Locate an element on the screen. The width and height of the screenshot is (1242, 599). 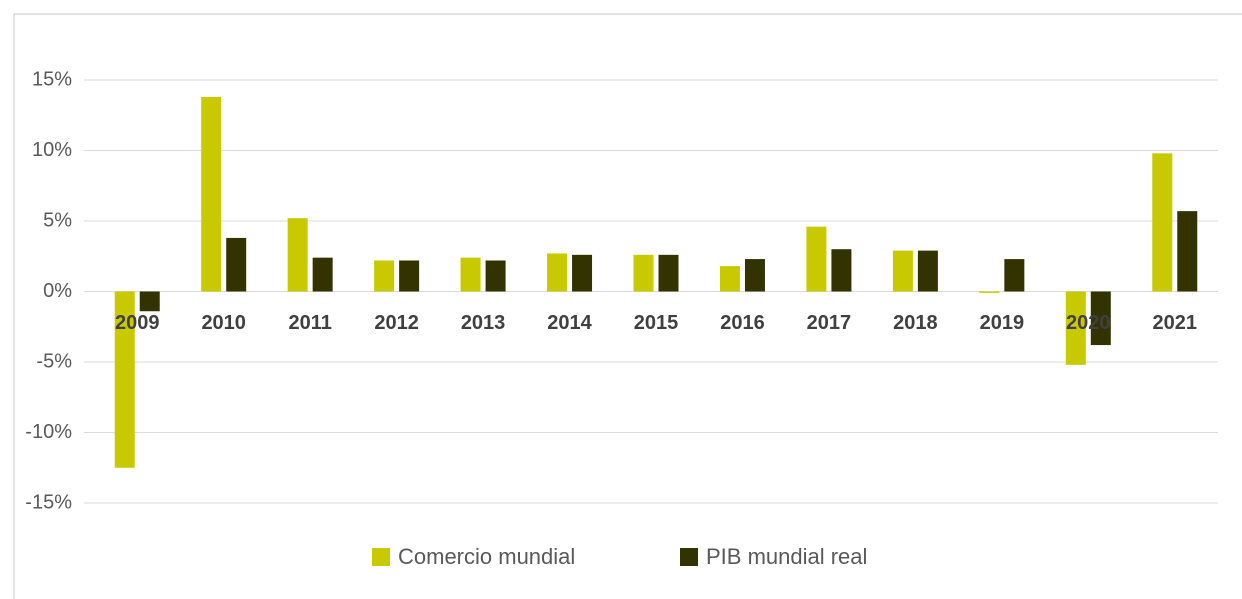
x-tick-label: 2020 is located at coordinates (1088, 323).